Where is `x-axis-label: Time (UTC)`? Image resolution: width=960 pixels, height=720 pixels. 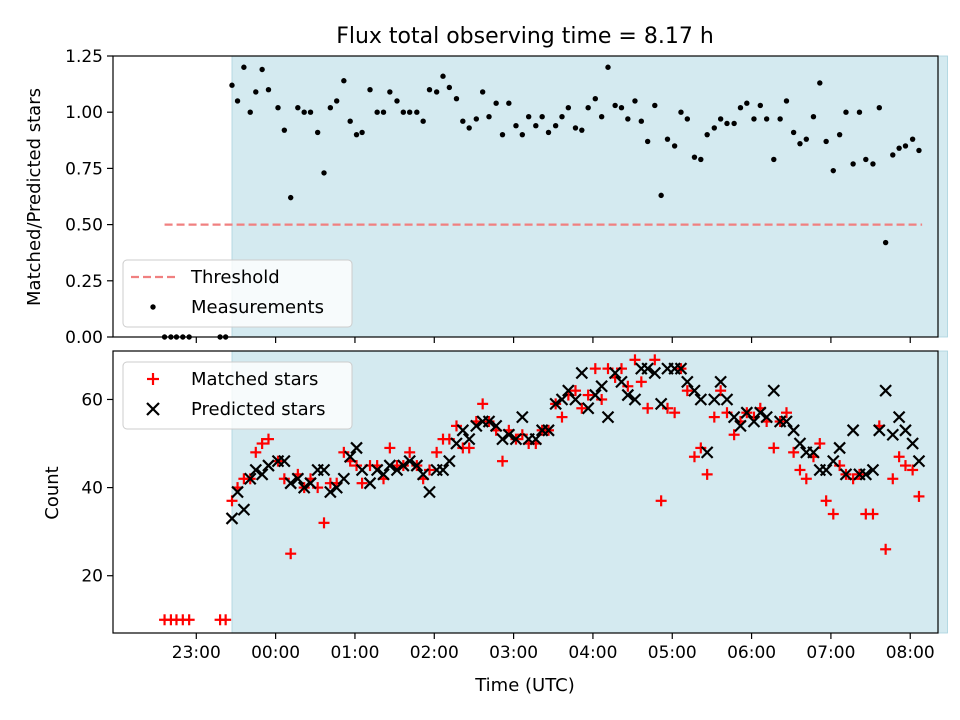 x-axis-label: Time (UTC) is located at coordinates (524, 685).